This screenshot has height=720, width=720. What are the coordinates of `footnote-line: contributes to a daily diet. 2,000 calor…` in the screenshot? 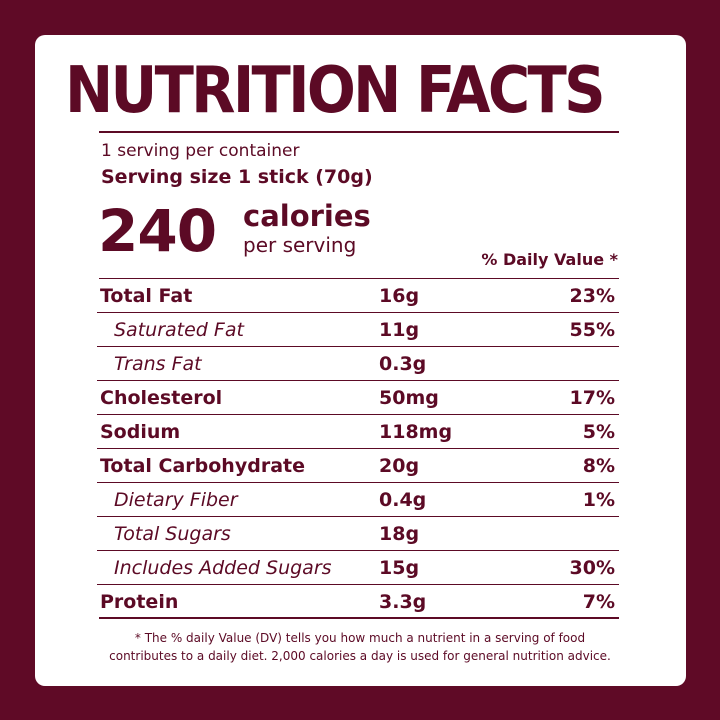 It's located at (360, 656).